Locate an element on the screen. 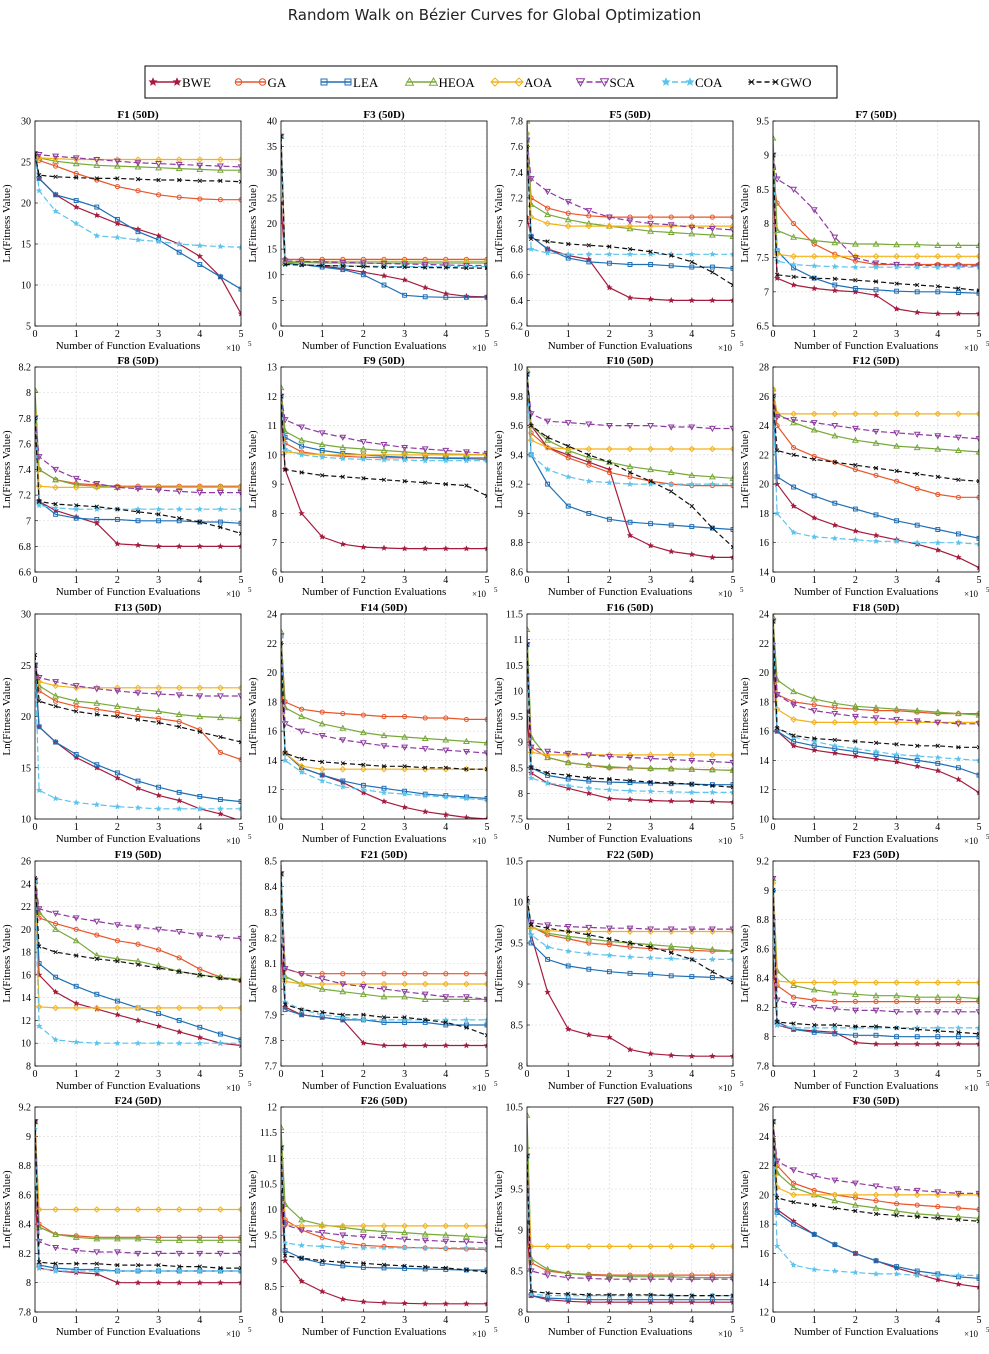  y-tick-label: 8.2 is located at coordinates (25, 368).